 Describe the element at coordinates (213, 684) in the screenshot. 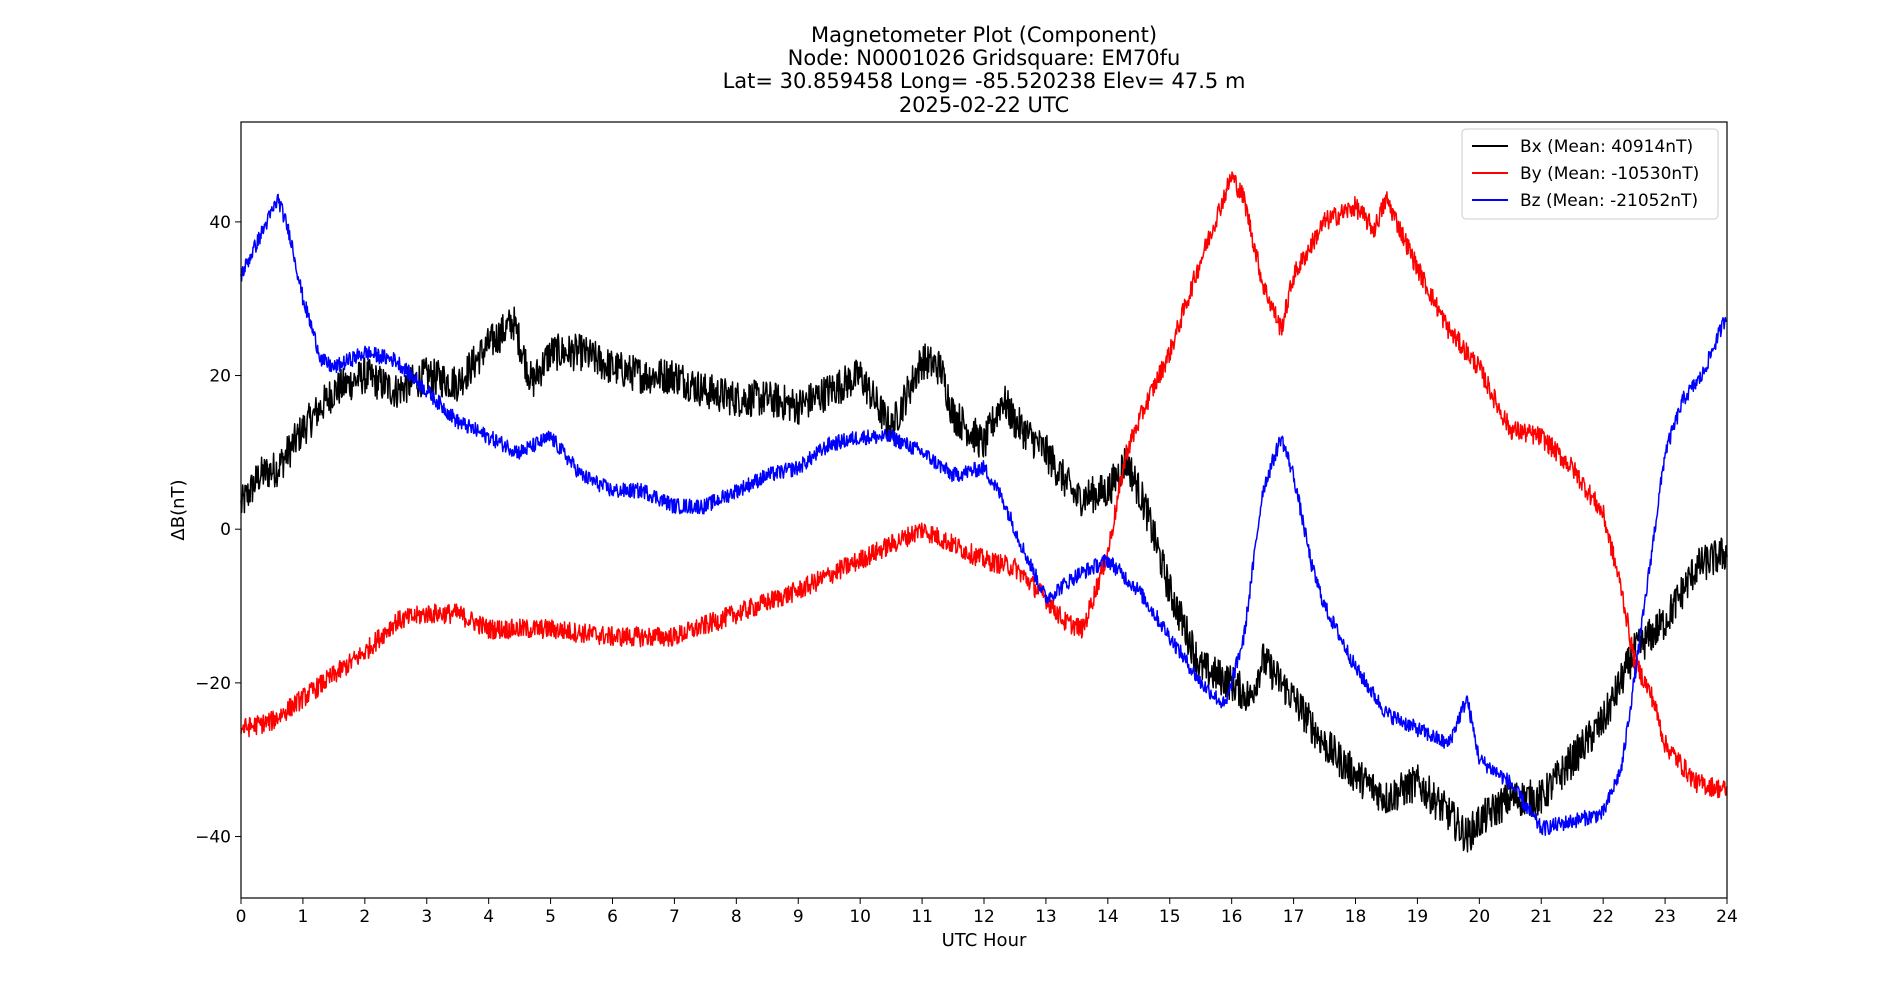

I see `y-tick-label: −20` at that location.